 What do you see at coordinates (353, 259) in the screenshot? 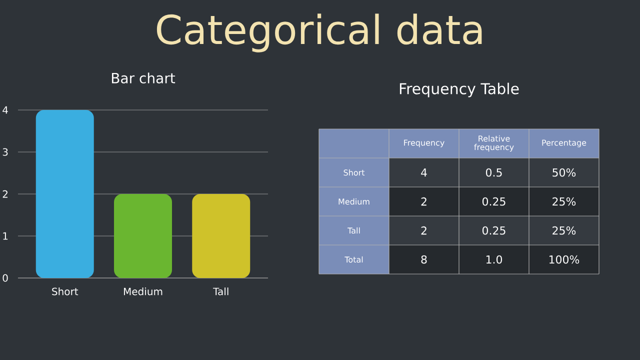
I see `category-label: Total` at bounding box center [353, 259].